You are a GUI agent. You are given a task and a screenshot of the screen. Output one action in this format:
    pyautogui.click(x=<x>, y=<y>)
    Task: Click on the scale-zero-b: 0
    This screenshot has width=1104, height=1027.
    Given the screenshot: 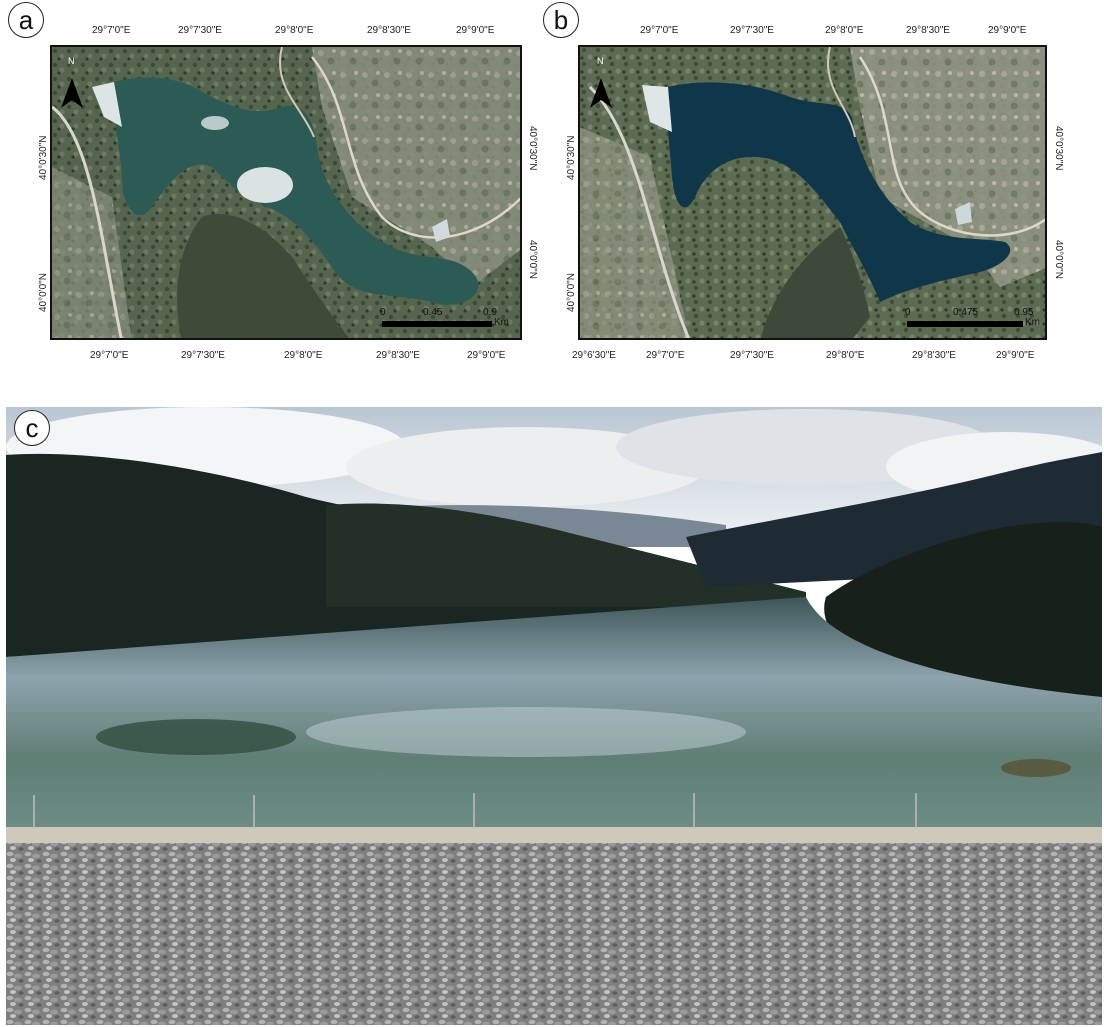 What is the action you would take?
    pyautogui.click(x=908, y=312)
    